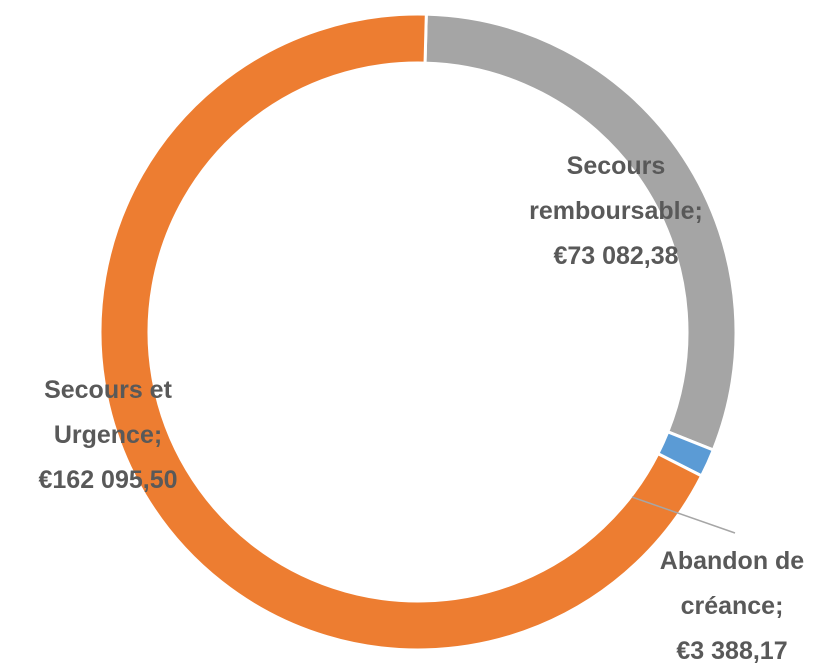  I want to click on data-label-secours-et-urgence: Secours et Urgence; €162 095,50, so click(107, 435).